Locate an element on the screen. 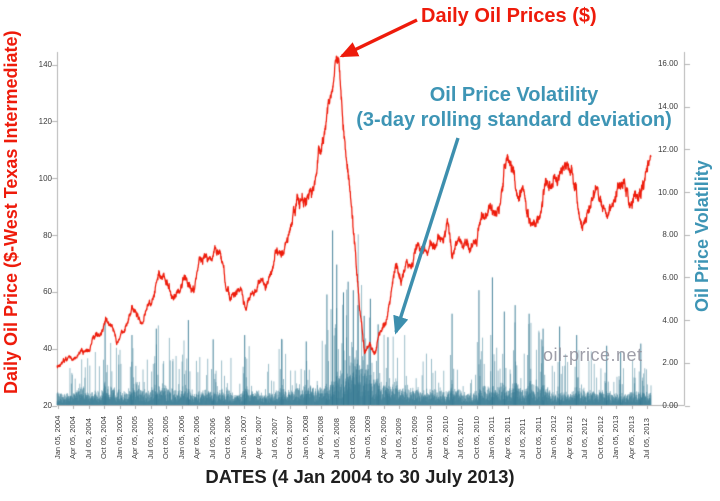 This screenshot has width=720, height=501. volatility-annotation-line1: Oil Price Volatility is located at coordinates (514, 95).